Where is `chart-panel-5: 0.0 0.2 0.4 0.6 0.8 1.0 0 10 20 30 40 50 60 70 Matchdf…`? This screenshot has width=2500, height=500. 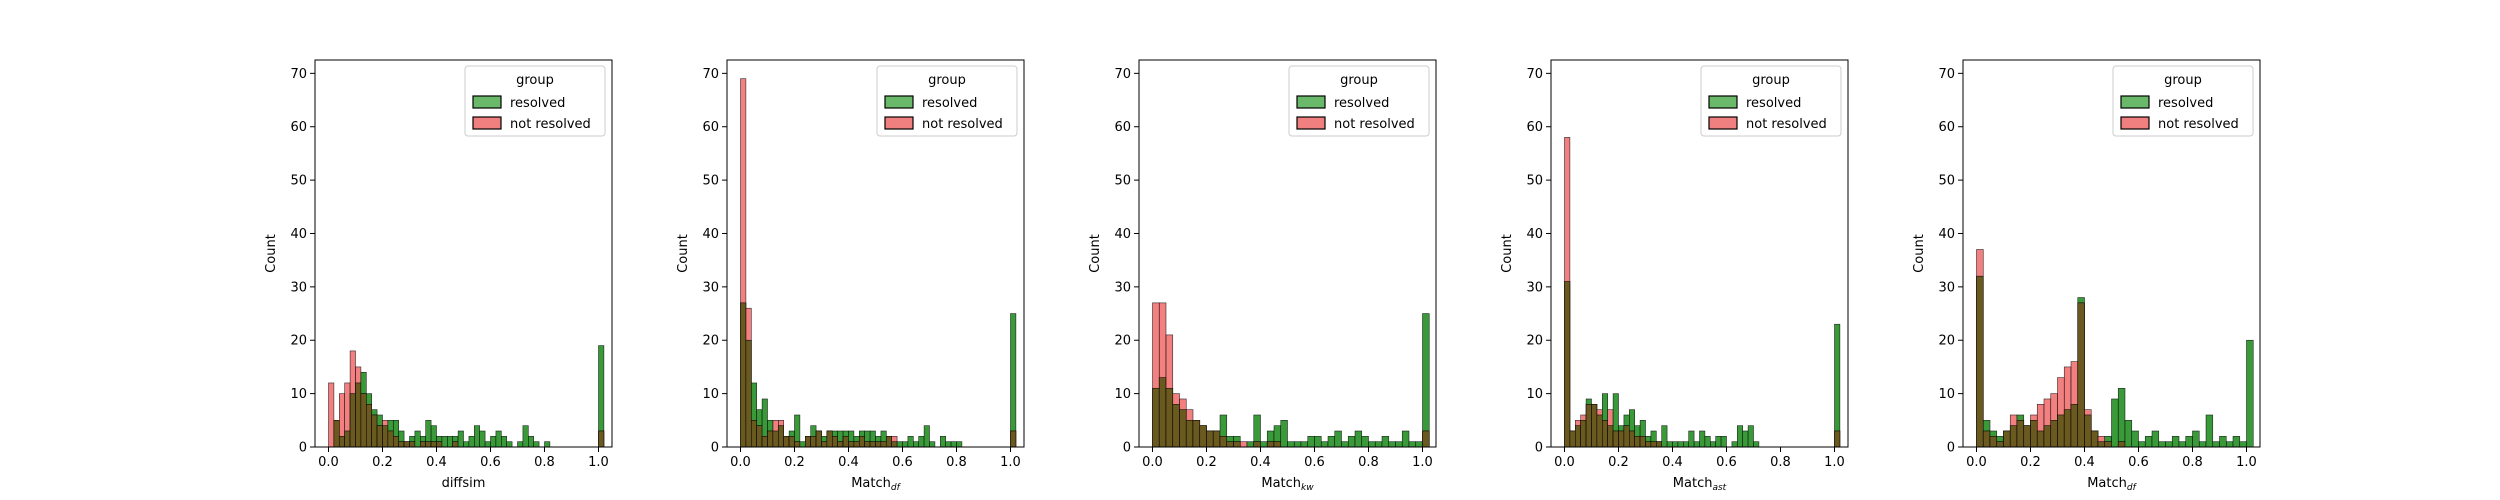 chart-panel-5: 0.0 0.2 0.4 0.6 0.8 1.0 0 10 20 30 40 50 60 70 Matchdf… is located at coordinates (2086, 276).